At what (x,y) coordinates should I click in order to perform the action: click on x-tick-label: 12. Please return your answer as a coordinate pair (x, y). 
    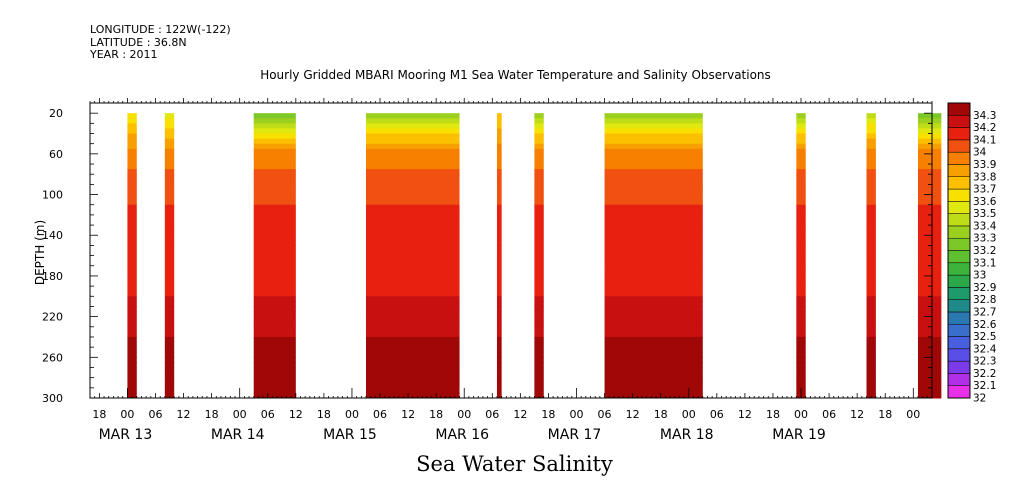
    Looking at the image, I should click on (184, 414).